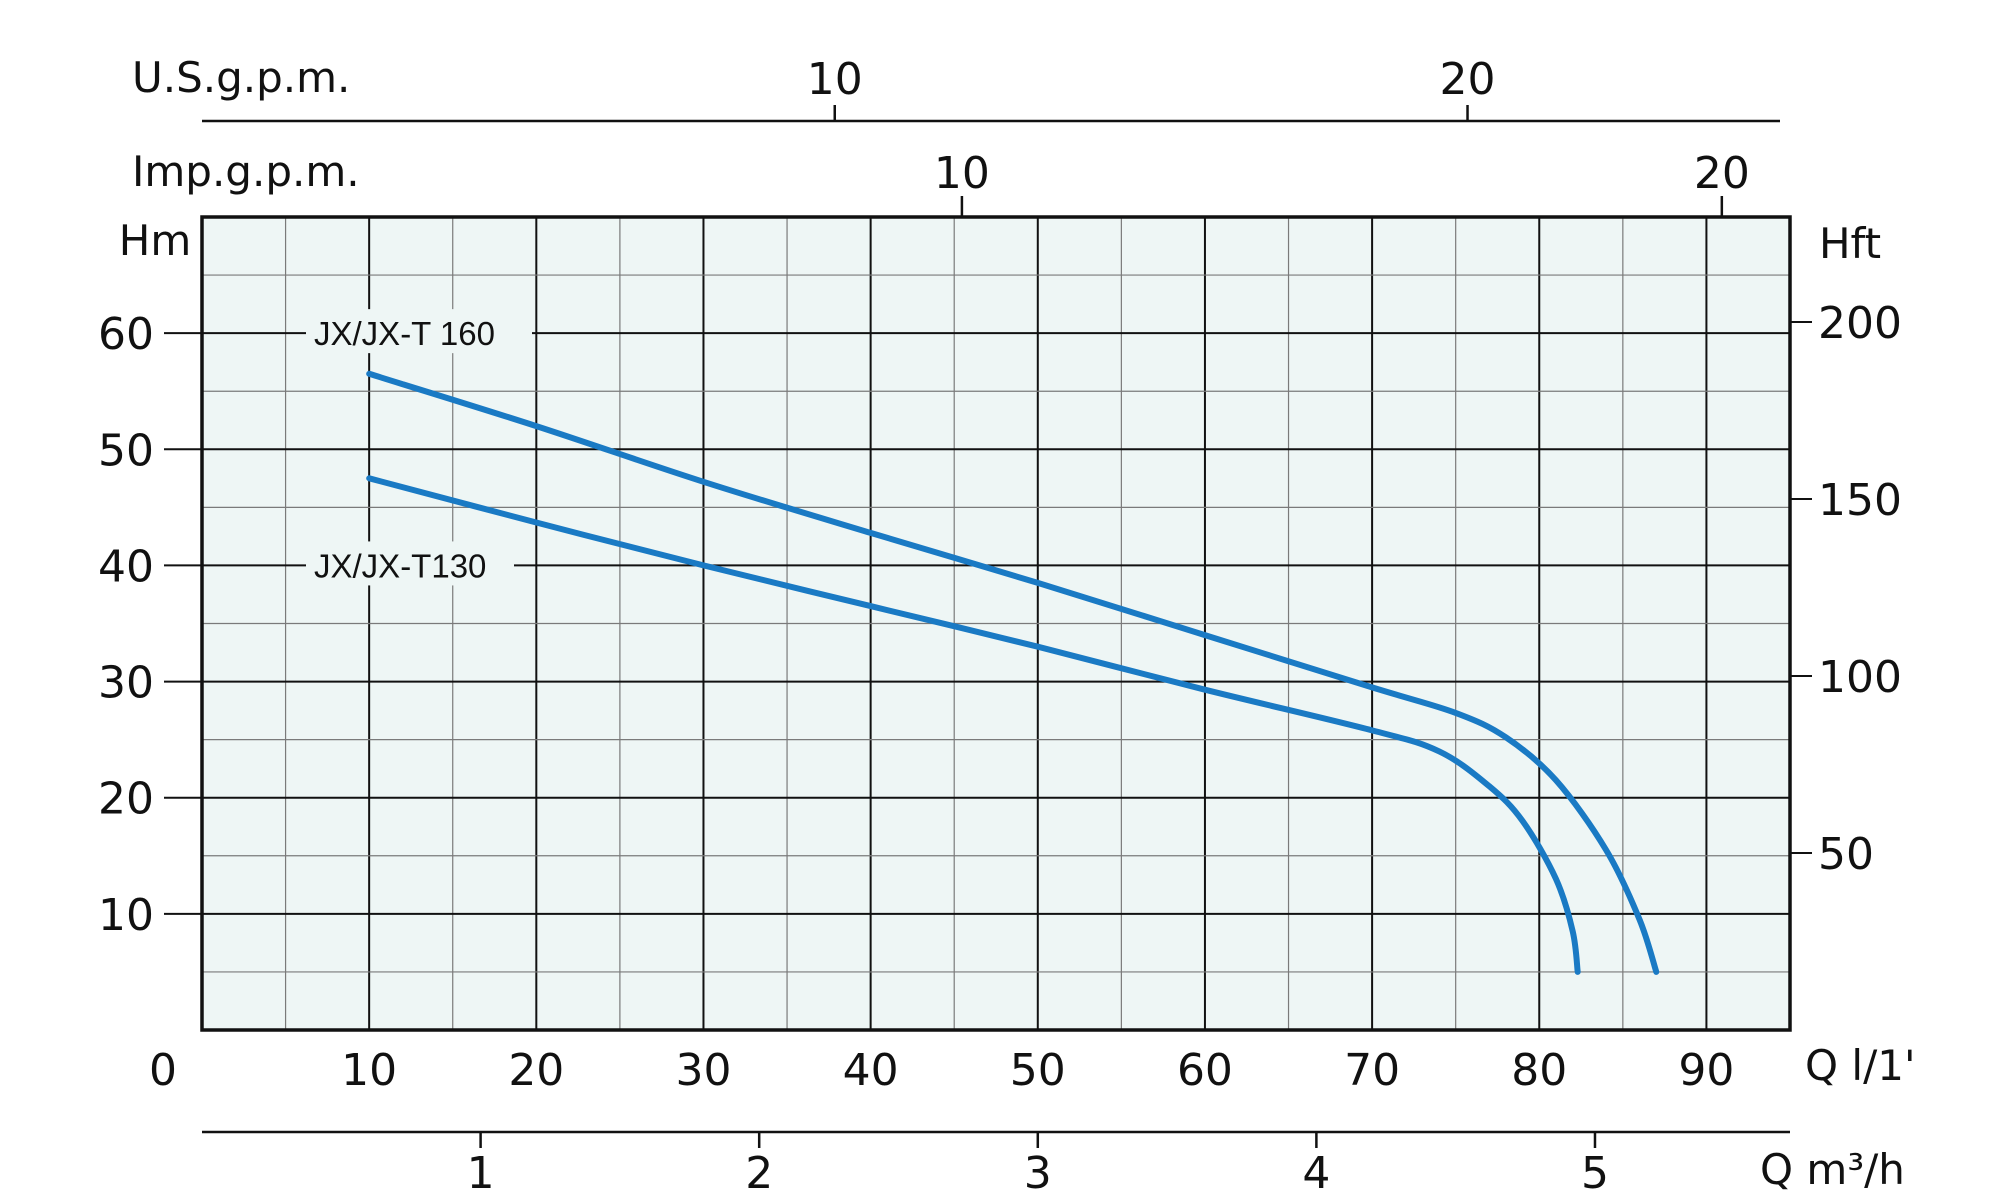 Image resolution: width=2000 pixels, height=1204 pixels. I want to click on x-m3h-tick-label: 4, so click(1316, 1173).